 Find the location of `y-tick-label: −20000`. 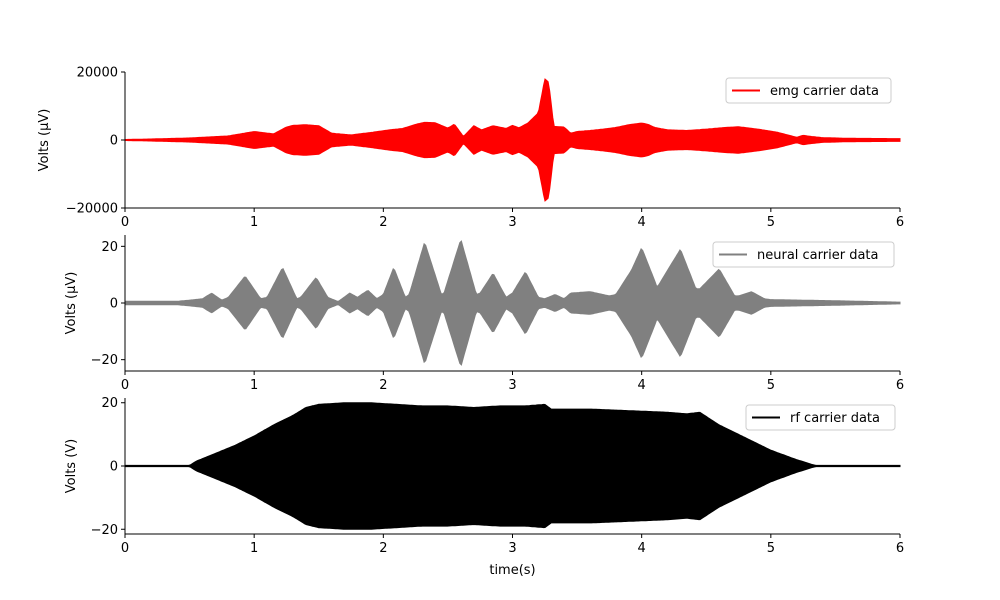

y-tick-label: −20000 is located at coordinates (92, 209).